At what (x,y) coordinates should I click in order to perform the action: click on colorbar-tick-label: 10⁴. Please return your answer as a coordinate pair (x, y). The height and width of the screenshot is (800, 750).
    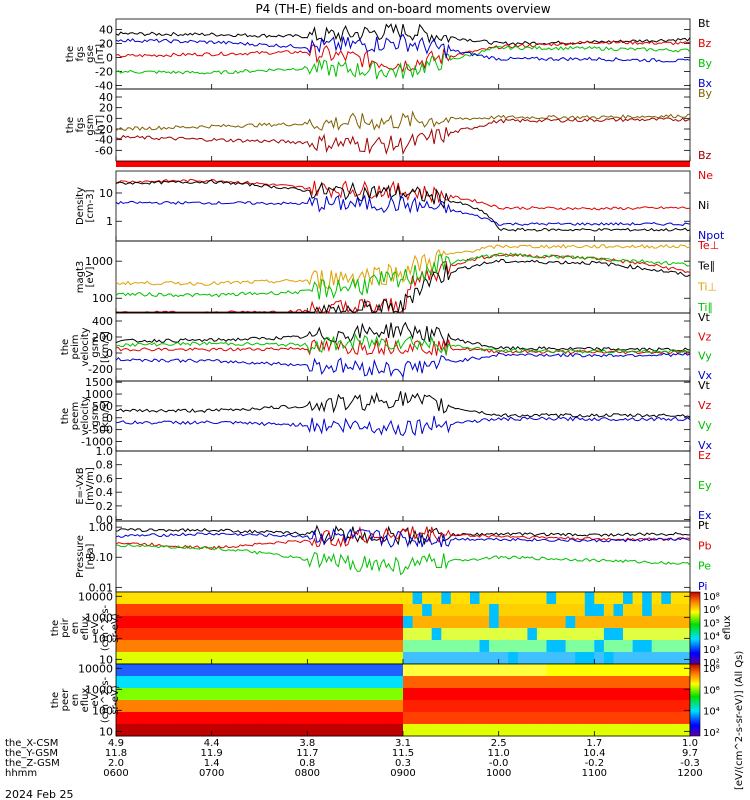
    Looking at the image, I should click on (711, 712).